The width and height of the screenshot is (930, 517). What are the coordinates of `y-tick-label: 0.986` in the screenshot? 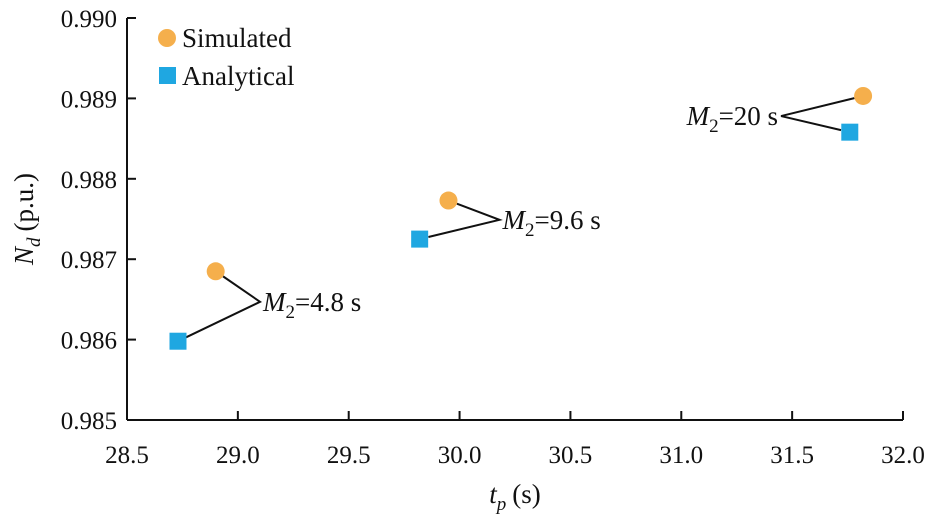 It's located at (89, 341).